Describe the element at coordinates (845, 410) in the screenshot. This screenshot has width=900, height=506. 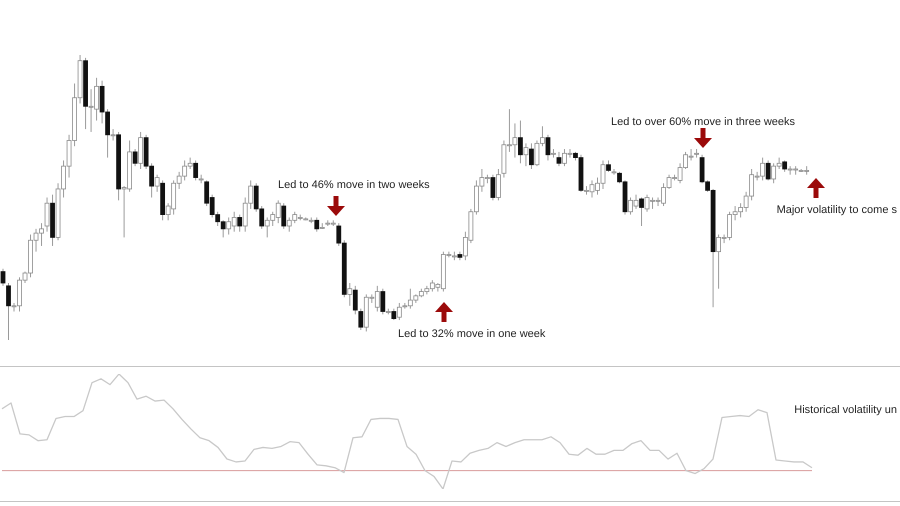
I see `annotation: Historical volatility un` at that location.